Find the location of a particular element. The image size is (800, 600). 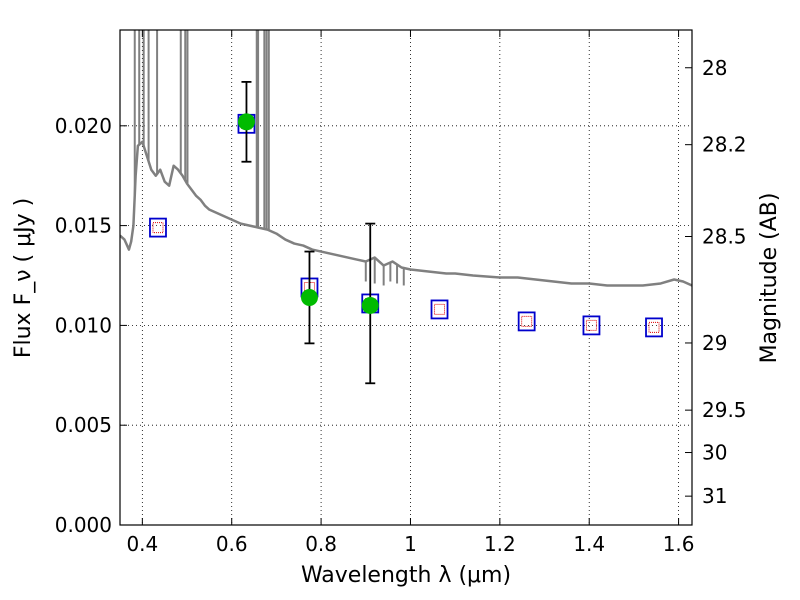

x-axis-label: Wavelength λ (μm) is located at coordinates (406, 575).